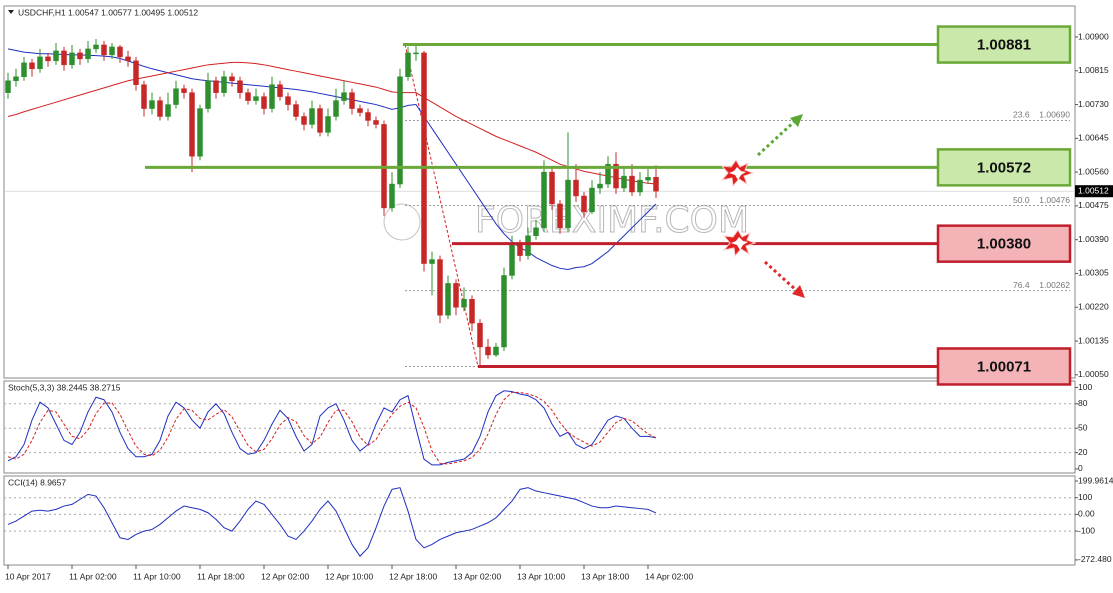 The image size is (1113, 593). What do you see at coordinates (539, 520) in the screenshot?
I see `cci-panel` at bounding box center [539, 520].